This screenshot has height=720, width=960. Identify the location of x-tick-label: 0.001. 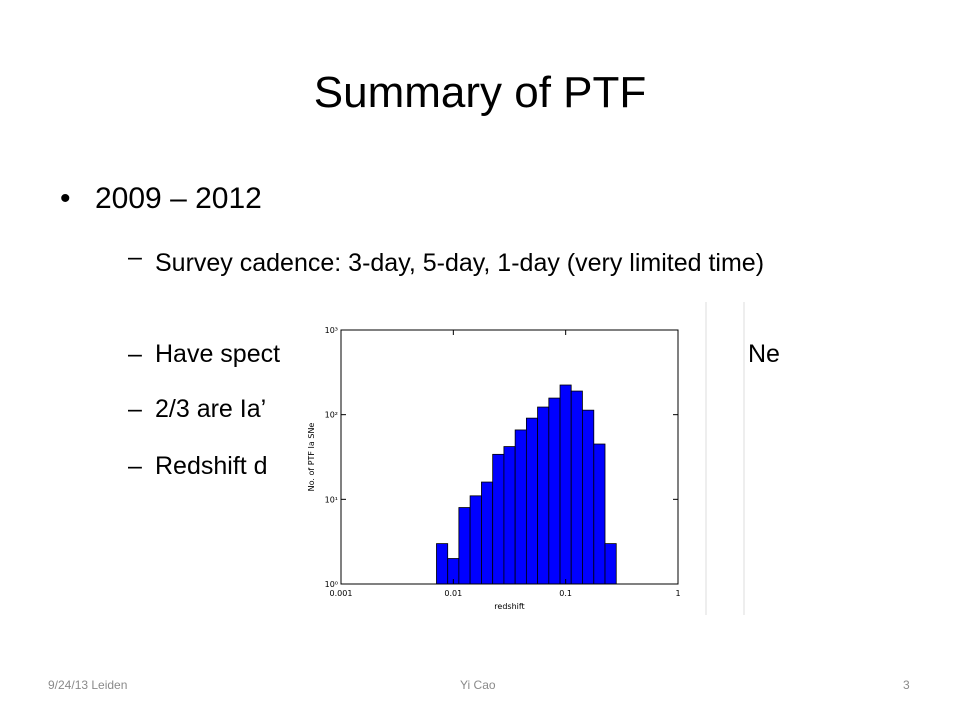
(341, 593).